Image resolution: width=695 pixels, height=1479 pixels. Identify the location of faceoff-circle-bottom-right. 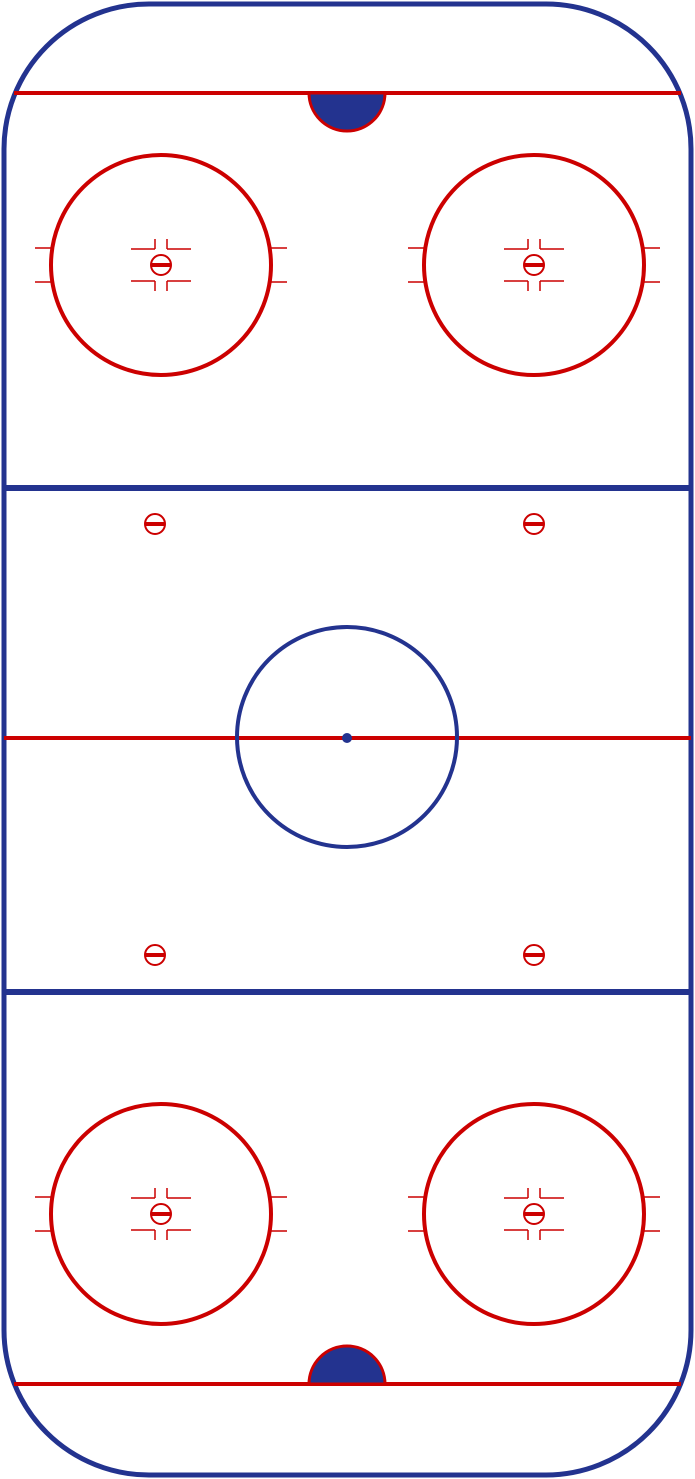
(534, 1214).